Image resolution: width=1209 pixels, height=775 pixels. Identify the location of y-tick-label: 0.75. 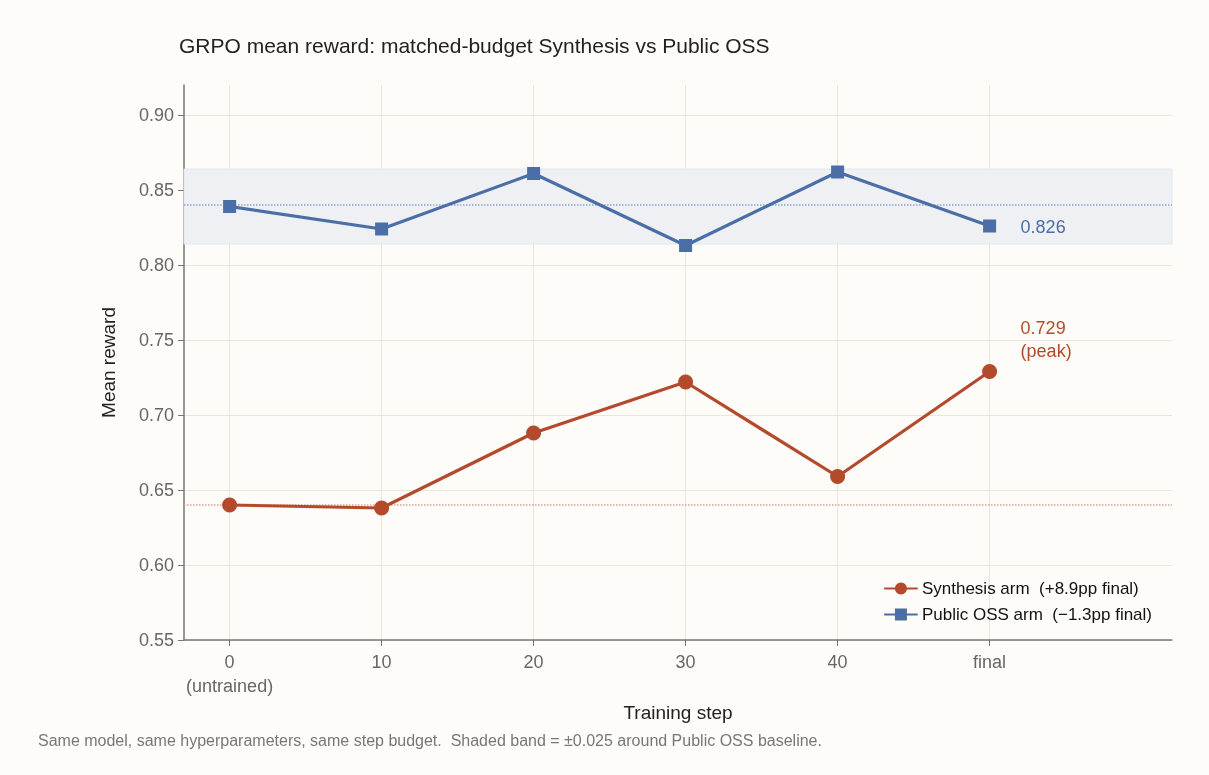
(156, 340).